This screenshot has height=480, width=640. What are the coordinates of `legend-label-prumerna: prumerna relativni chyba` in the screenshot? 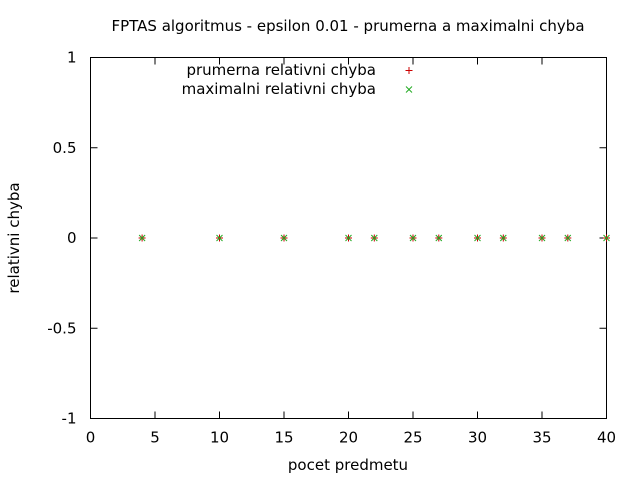 It's located at (281, 70).